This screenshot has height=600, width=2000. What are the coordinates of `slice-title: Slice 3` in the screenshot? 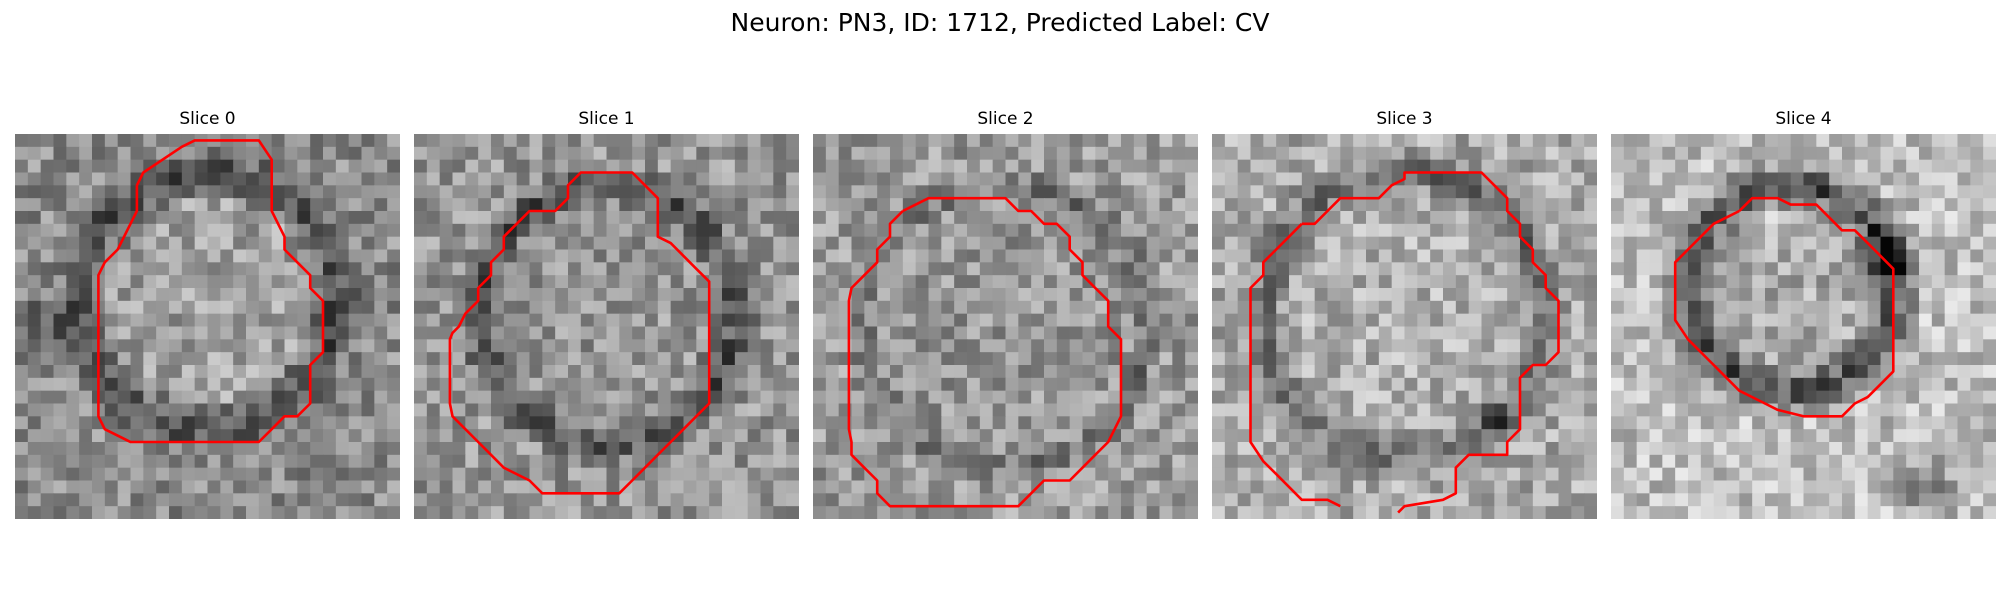 It's located at (1404, 119).